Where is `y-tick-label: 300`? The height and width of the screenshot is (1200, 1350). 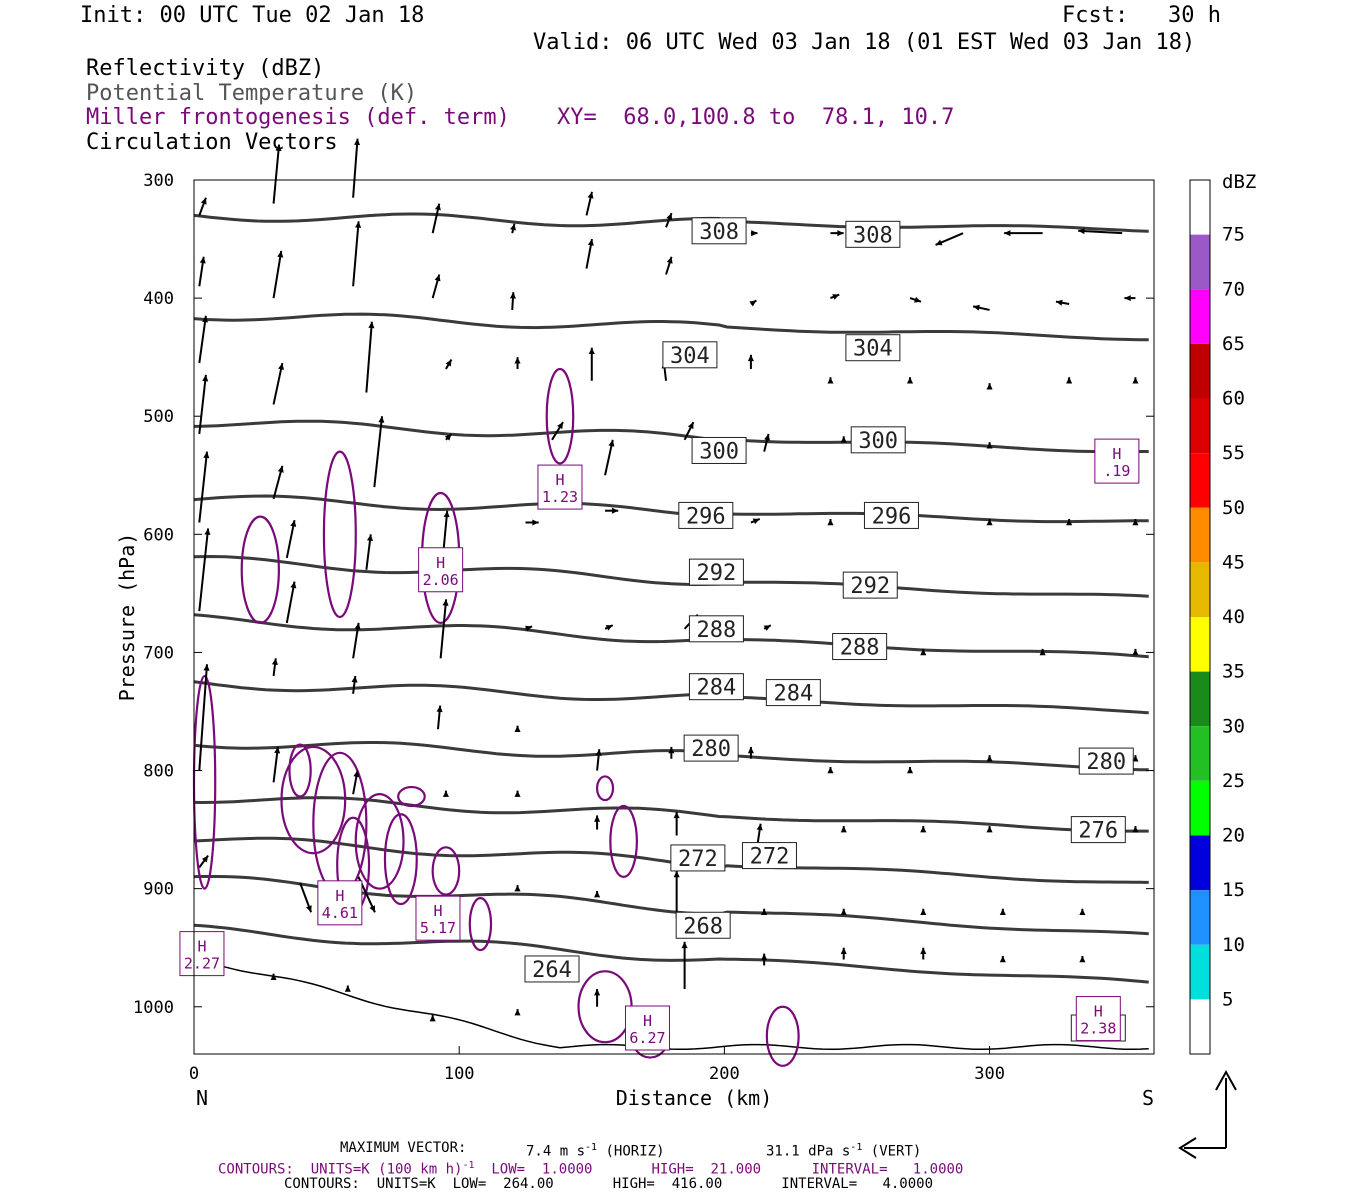 y-tick-label: 300 is located at coordinates (158, 181).